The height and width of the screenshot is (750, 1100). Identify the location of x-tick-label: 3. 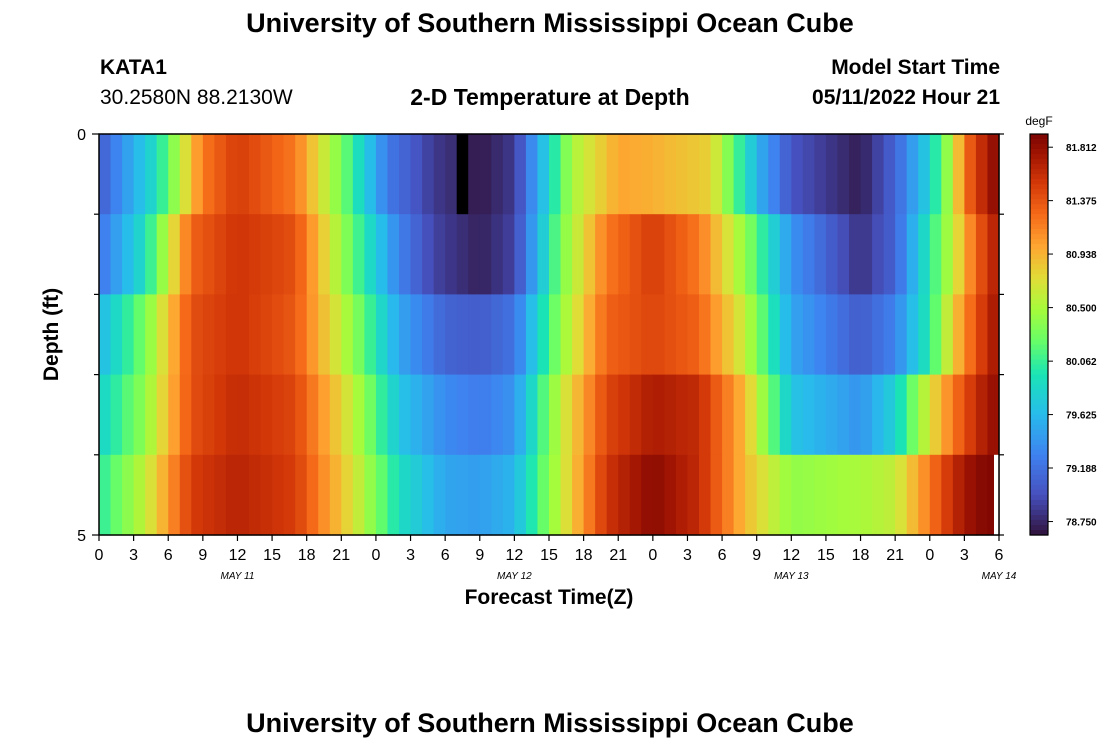
(687, 555).